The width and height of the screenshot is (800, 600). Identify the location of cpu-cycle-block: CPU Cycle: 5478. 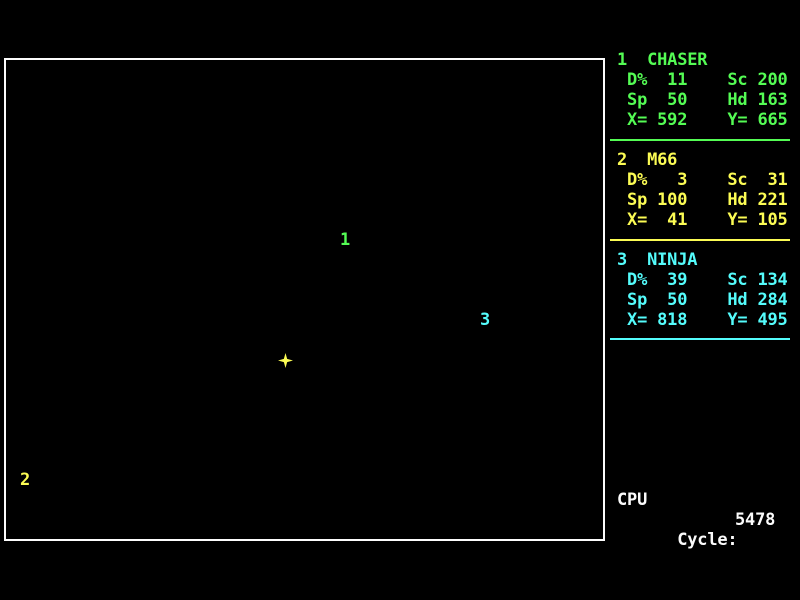
(696, 540).